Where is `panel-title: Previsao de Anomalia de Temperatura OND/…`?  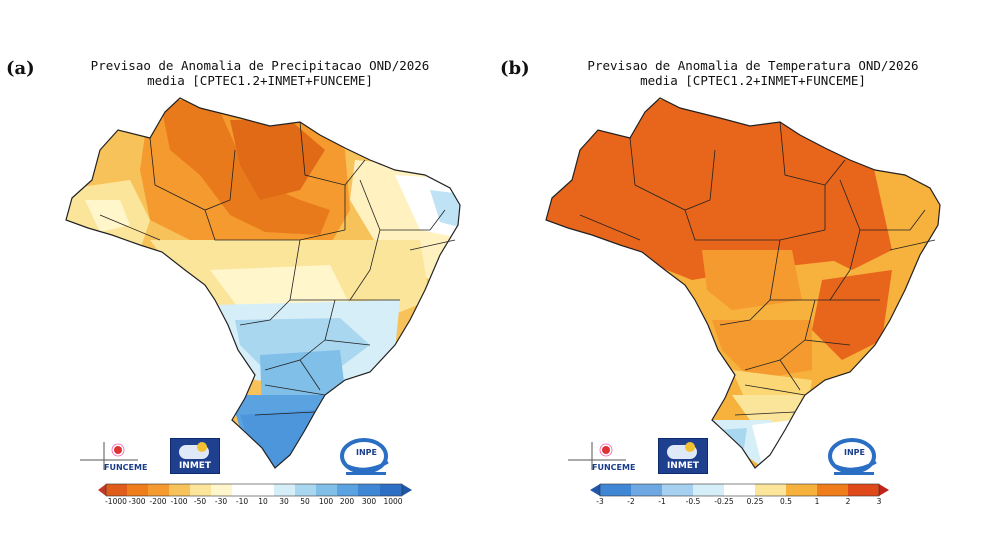 panel-title: Previsao de Anomalia de Temperatura OND/… is located at coordinates (753, 73).